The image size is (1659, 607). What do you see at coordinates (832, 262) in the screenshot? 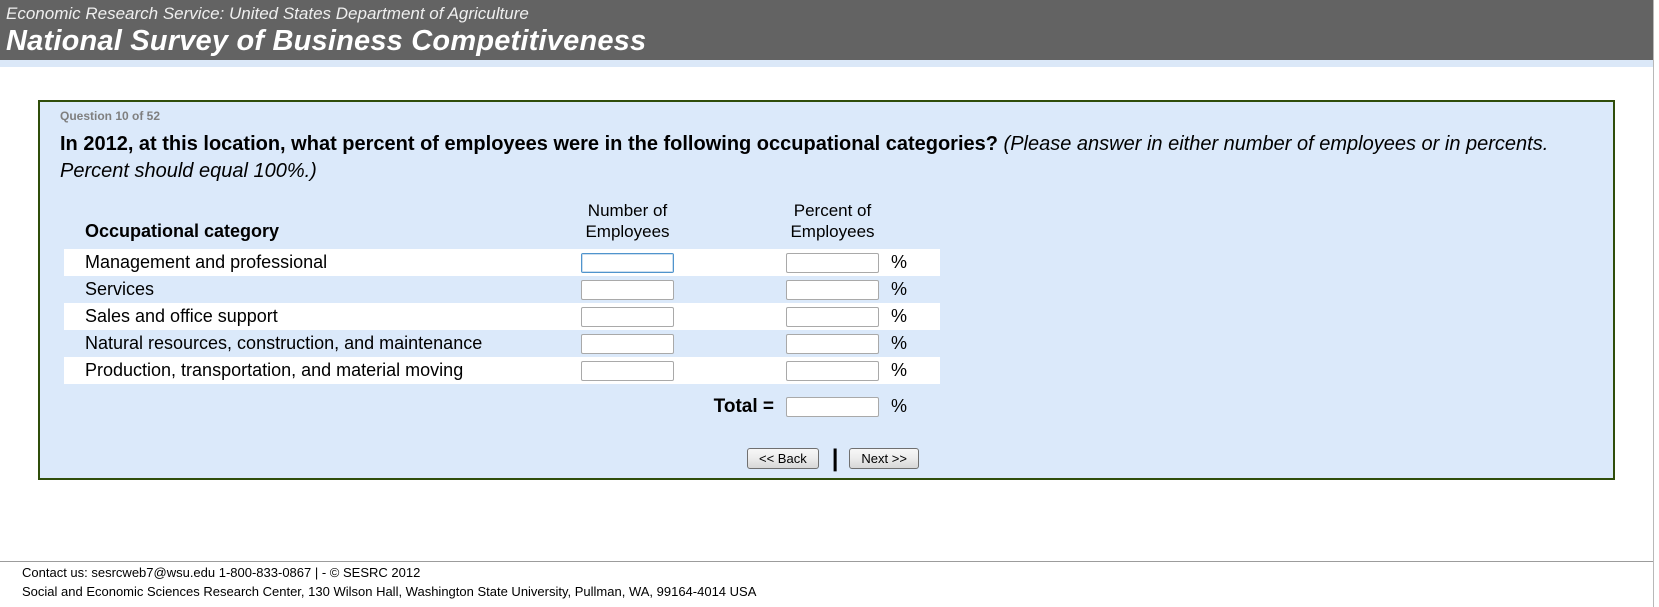
I see `percent-input-management` at bounding box center [832, 262].